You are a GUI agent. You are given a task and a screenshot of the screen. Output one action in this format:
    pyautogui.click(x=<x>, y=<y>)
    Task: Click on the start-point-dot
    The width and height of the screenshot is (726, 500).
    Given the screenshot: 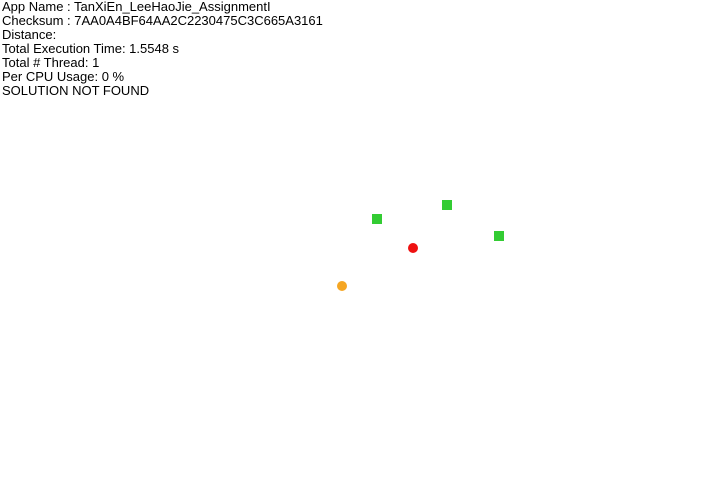 What is the action you would take?
    pyautogui.click(x=342, y=286)
    